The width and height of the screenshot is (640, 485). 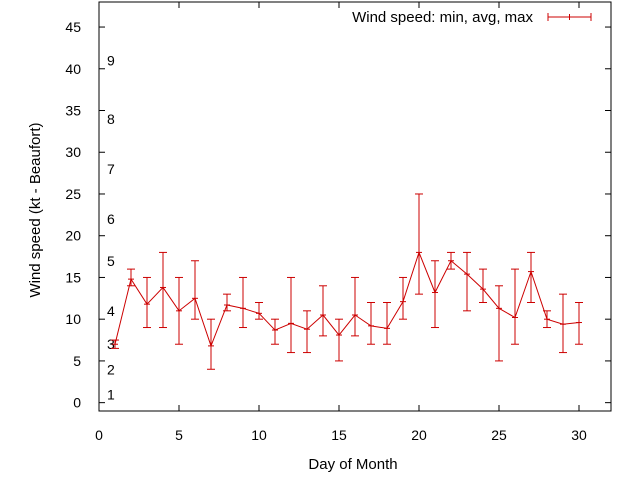 I want to click on x-tick-label: 20, so click(x=419, y=435).